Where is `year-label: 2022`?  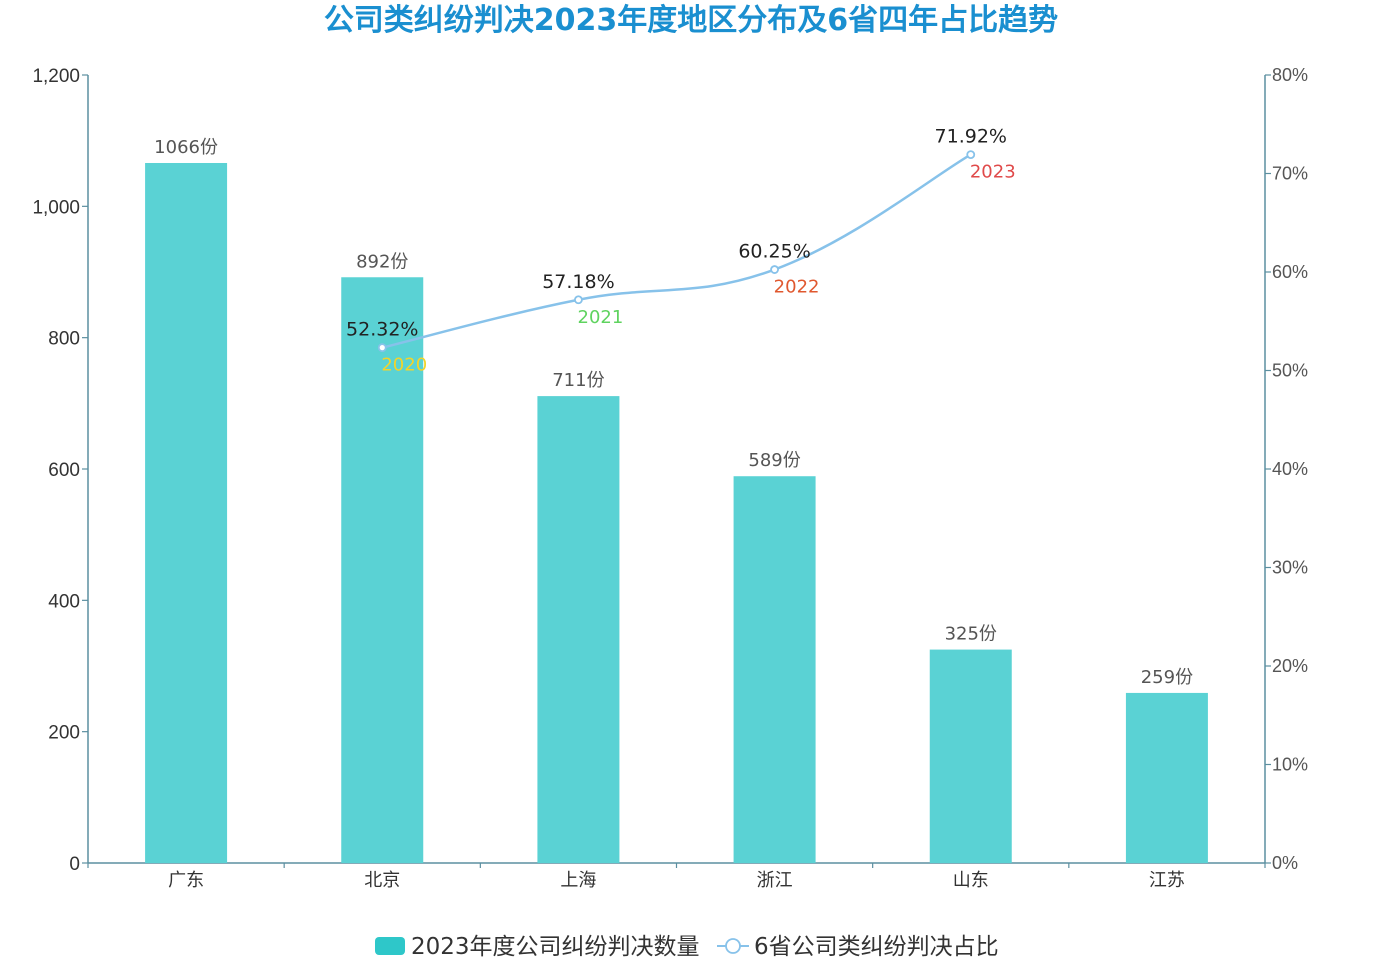 year-label: 2022 is located at coordinates (797, 287).